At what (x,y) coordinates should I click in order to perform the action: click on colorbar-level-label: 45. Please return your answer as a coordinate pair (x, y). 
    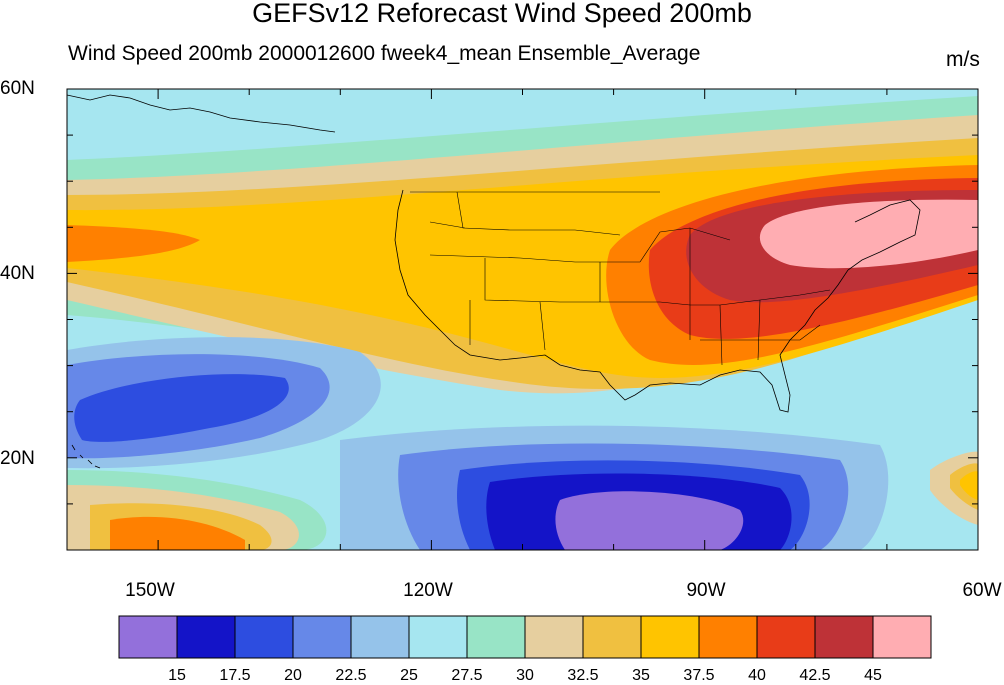
    Looking at the image, I should click on (873, 675).